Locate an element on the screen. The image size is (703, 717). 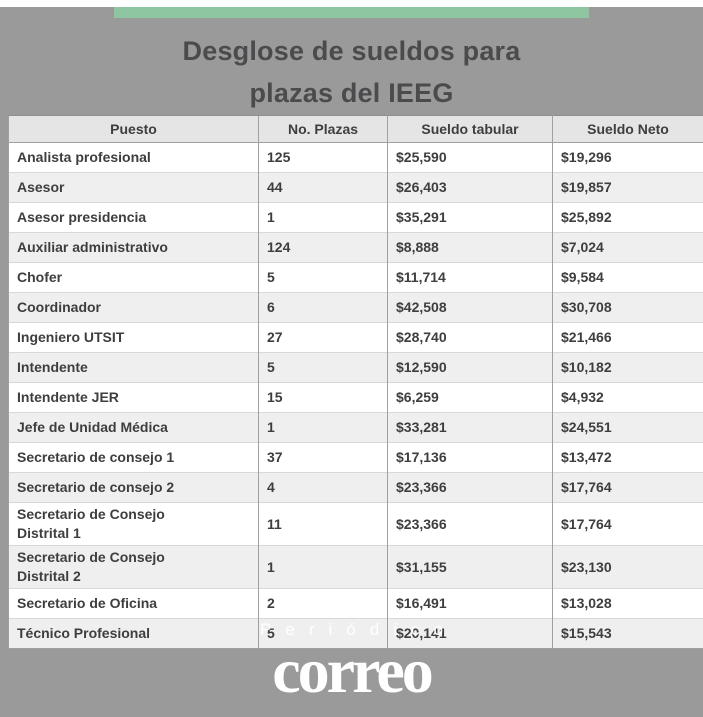
column-header-sueldo-neto: Sueldo Neto is located at coordinates (627, 129).